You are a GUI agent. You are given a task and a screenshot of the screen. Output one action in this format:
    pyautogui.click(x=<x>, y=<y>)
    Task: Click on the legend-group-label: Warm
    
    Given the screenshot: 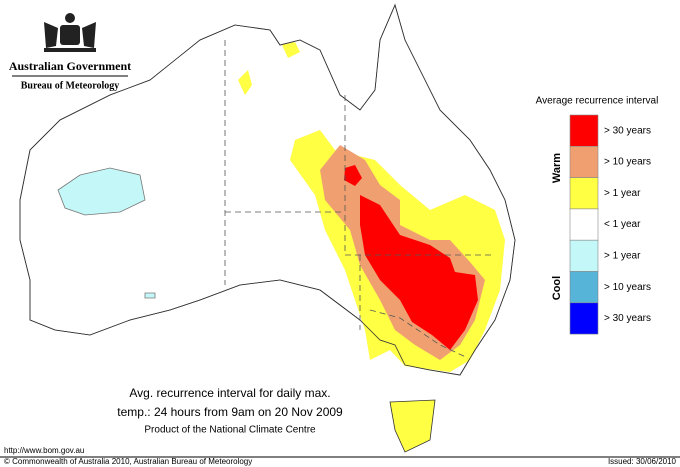 What is the action you would take?
    pyautogui.click(x=557, y=168)
    